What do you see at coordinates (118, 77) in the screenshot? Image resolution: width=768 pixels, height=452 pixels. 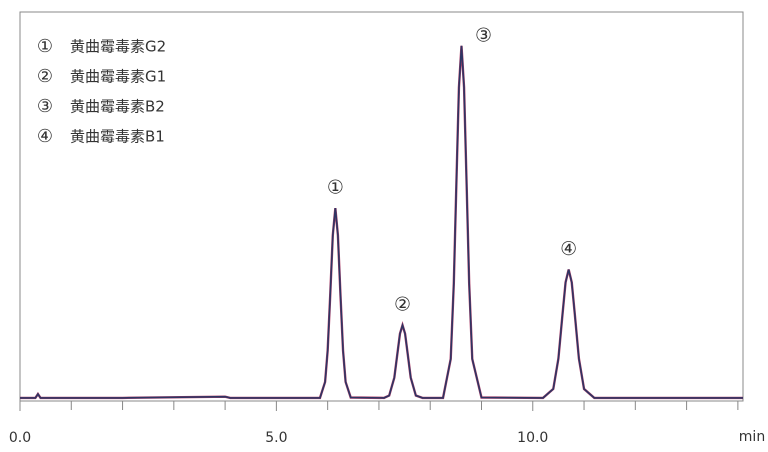 I see `legend-label: 黄曲霉毒素G1` at bounding box center [118, 77].